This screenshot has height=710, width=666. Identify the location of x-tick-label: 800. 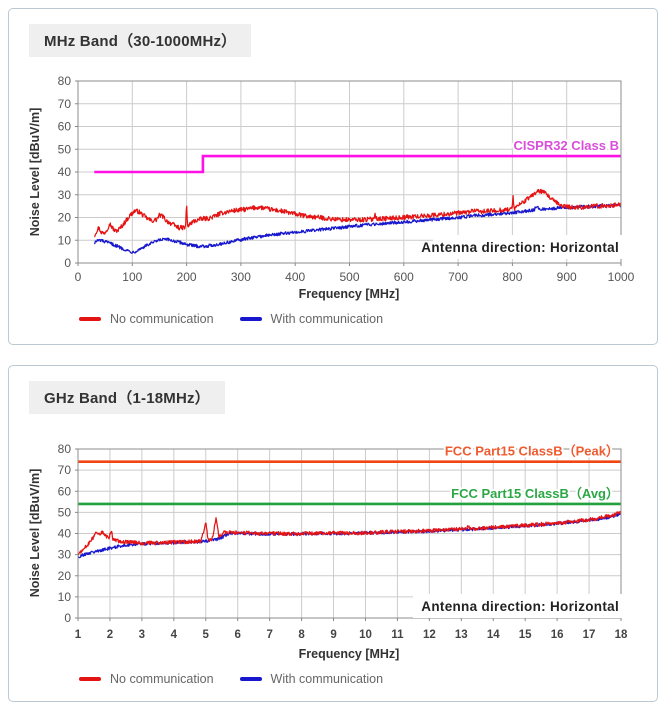
(512, 277).